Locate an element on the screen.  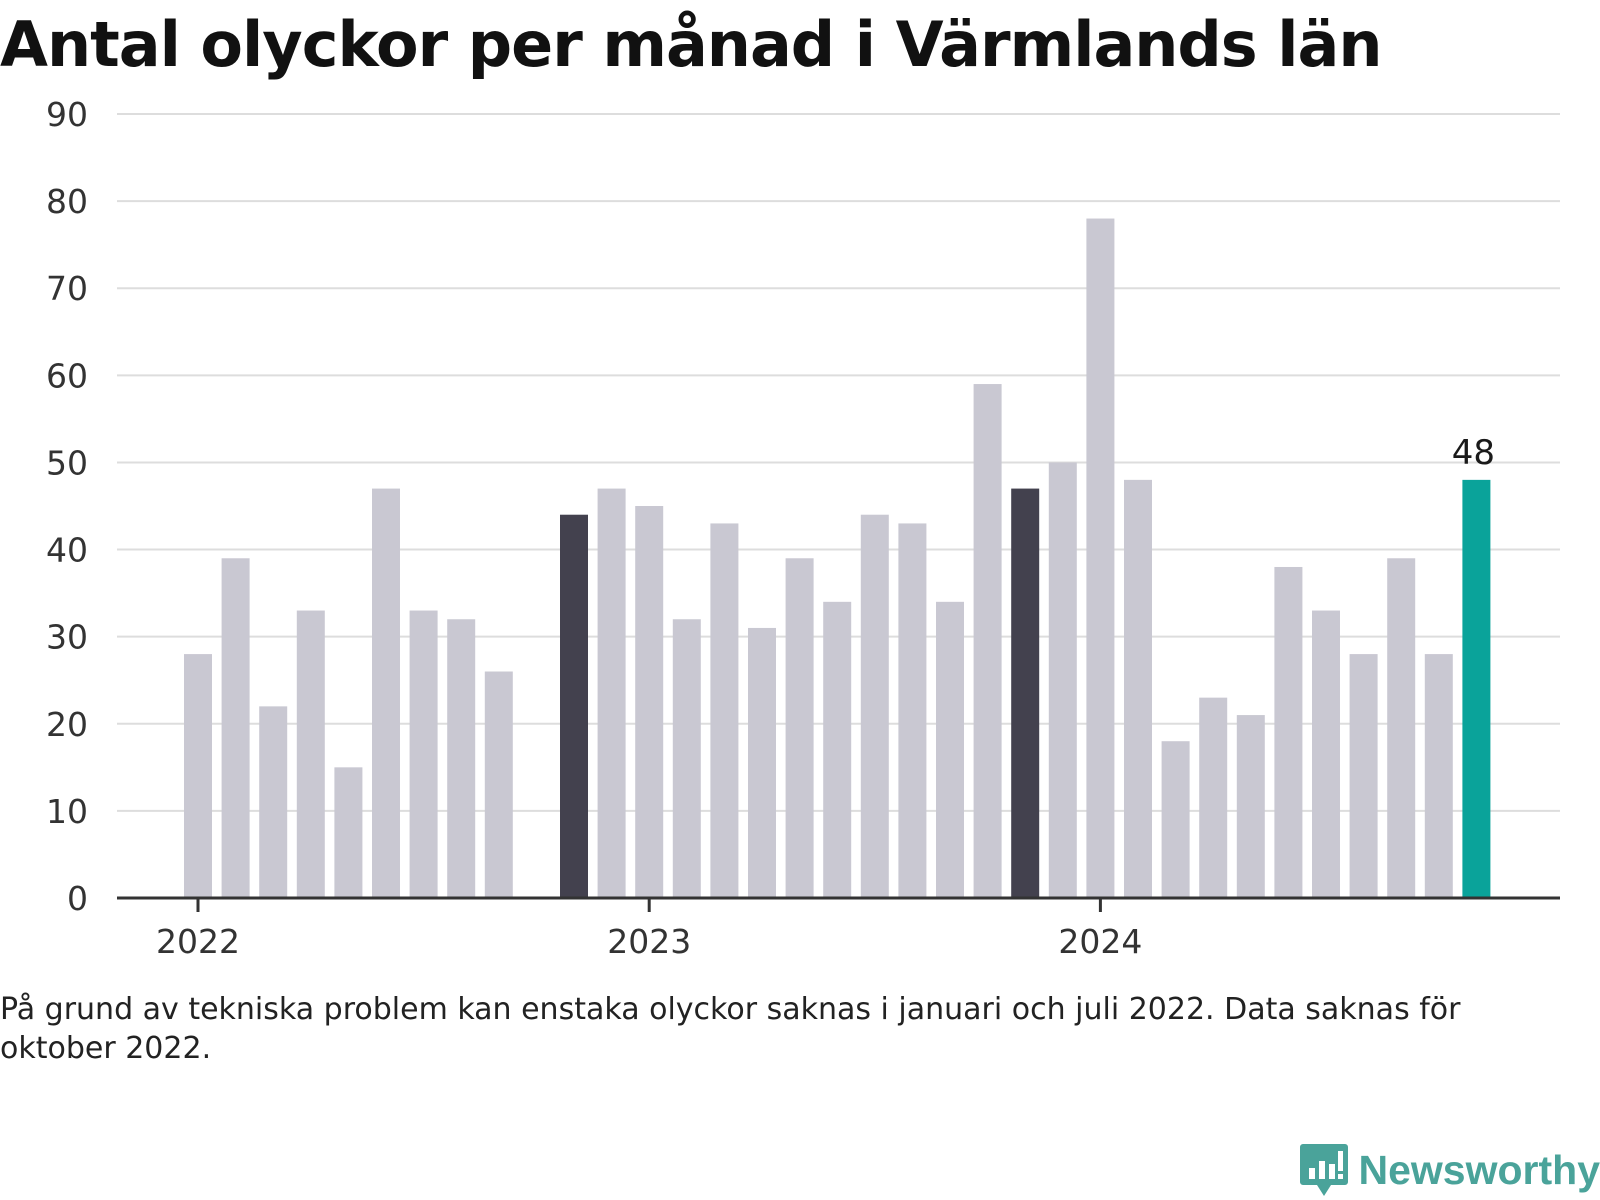
y-tick-label: 80 is located at coordinates (67, 201).